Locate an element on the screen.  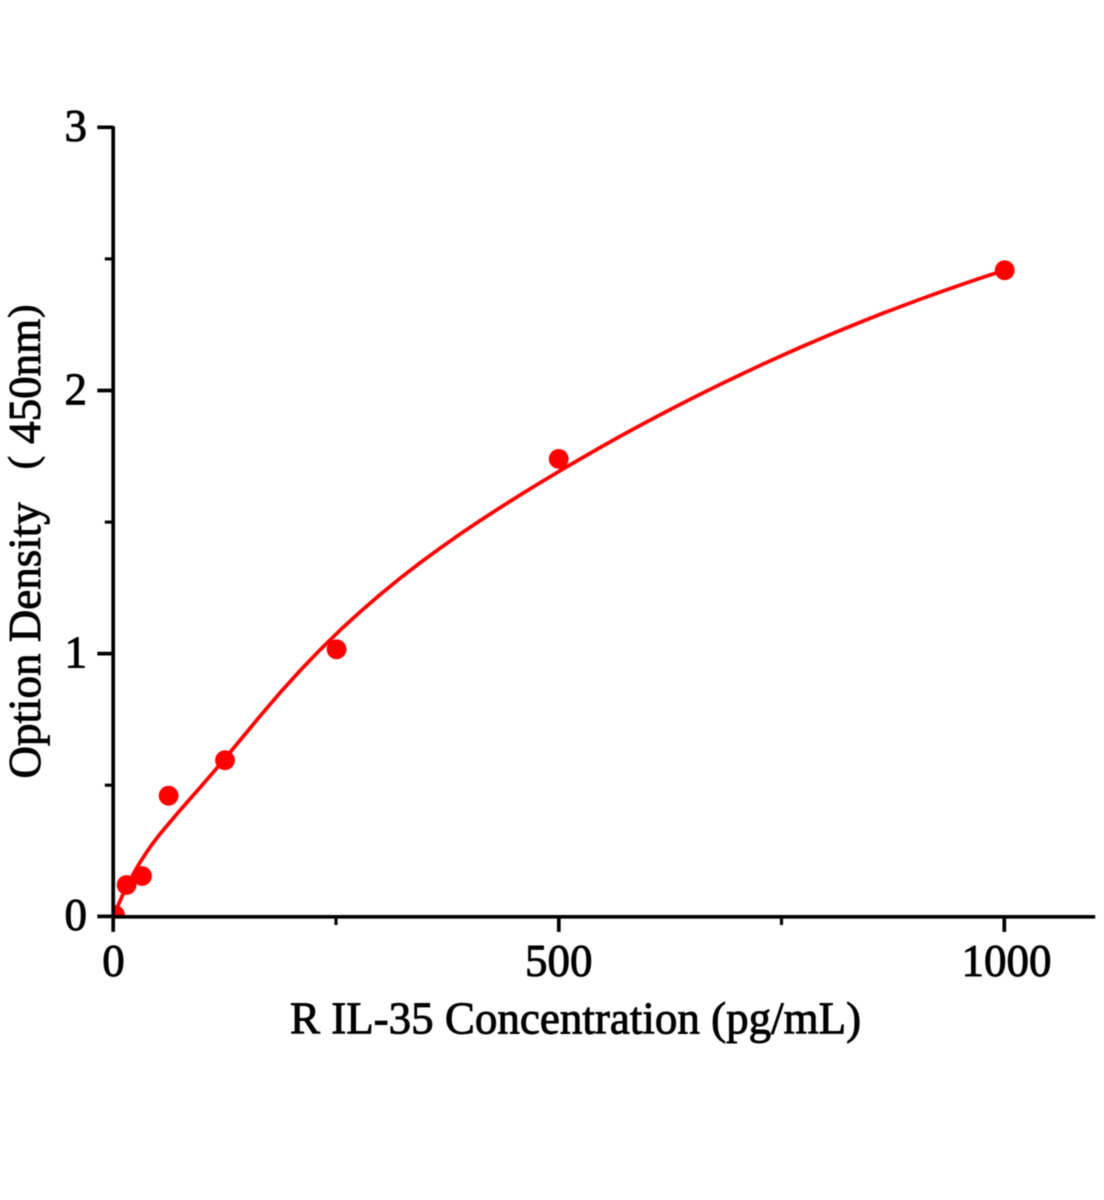
svg-text: 1 is located at coordinates (76, 652).